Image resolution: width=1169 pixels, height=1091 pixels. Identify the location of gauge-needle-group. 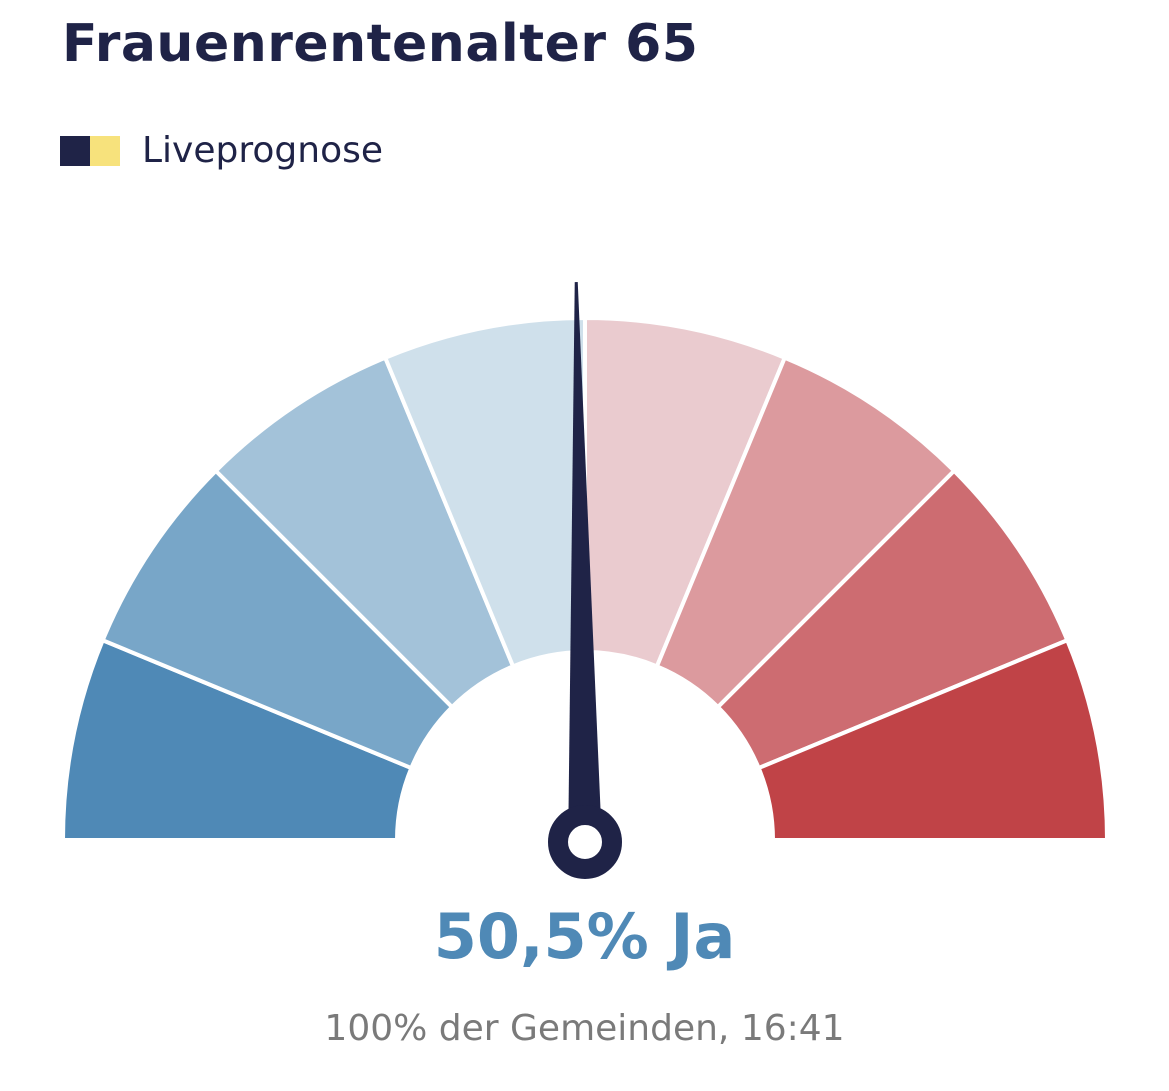
(585, 580).